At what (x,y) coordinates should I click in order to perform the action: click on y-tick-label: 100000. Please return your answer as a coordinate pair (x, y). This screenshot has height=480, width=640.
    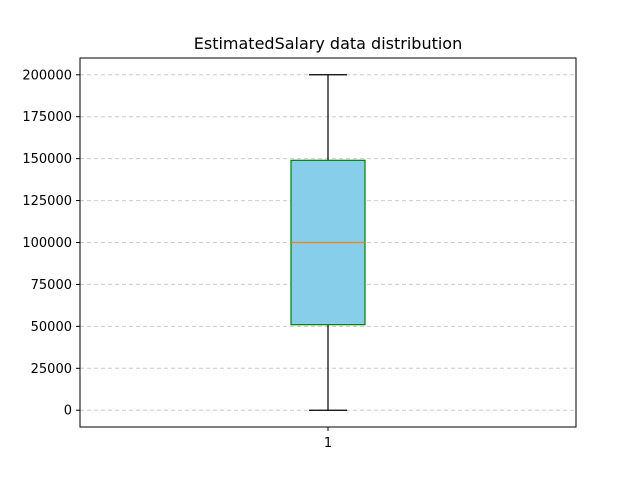
    Looking at the image, I should click on (47, 243).